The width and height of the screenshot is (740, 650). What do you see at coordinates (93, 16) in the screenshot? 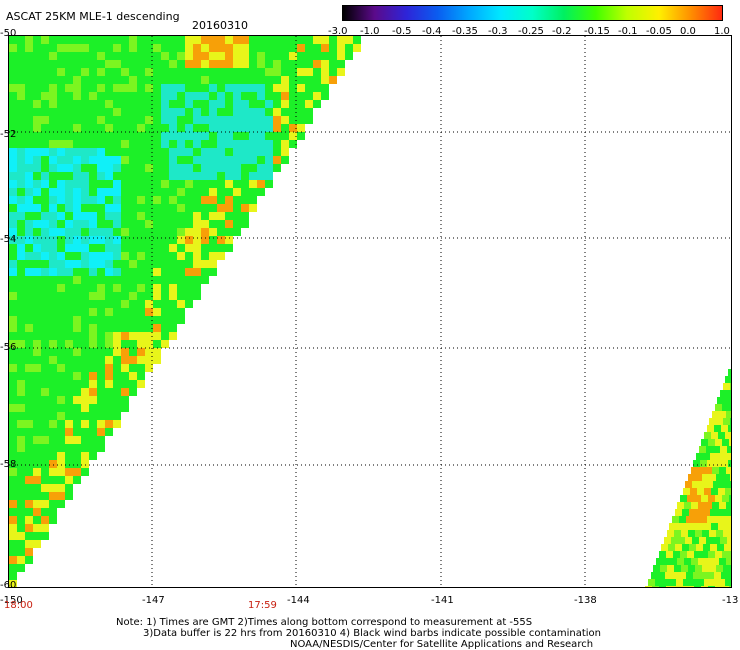
I see `product-title: ASCAT 25KM MLE-1 descending` at bounding box center [93, 16].